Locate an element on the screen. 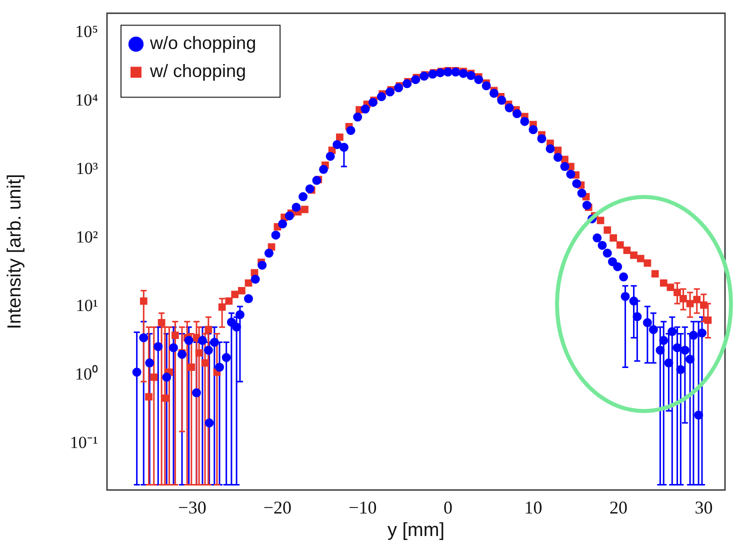 This screenshot has width=735, height=546. y-tick-label: 10³ is located at coordinates (87, 168).